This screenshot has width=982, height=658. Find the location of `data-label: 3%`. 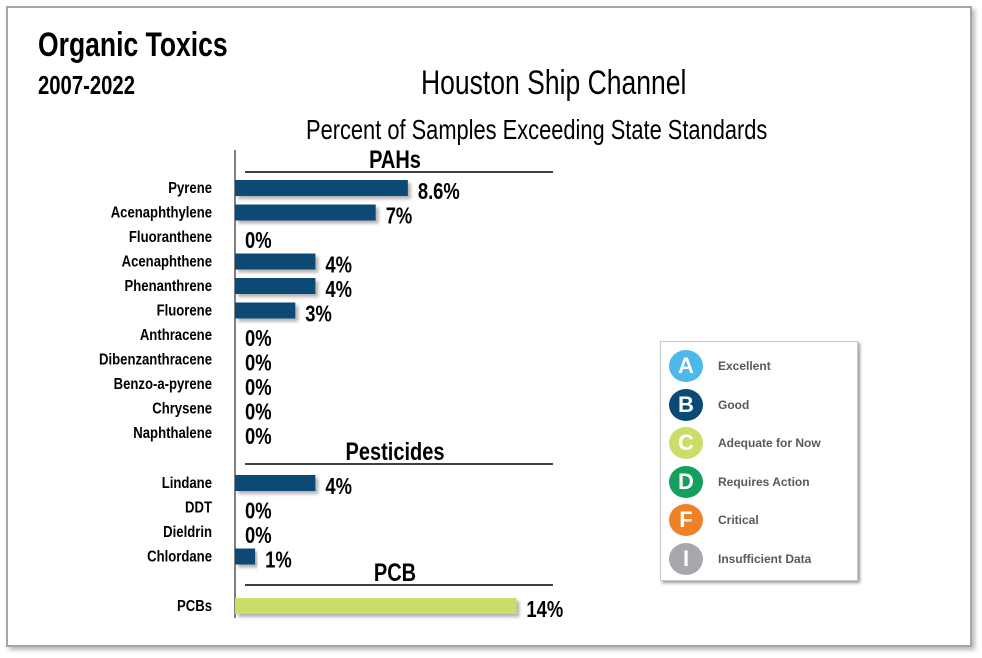

data-label: 3% is located at coordinates (318, 314).